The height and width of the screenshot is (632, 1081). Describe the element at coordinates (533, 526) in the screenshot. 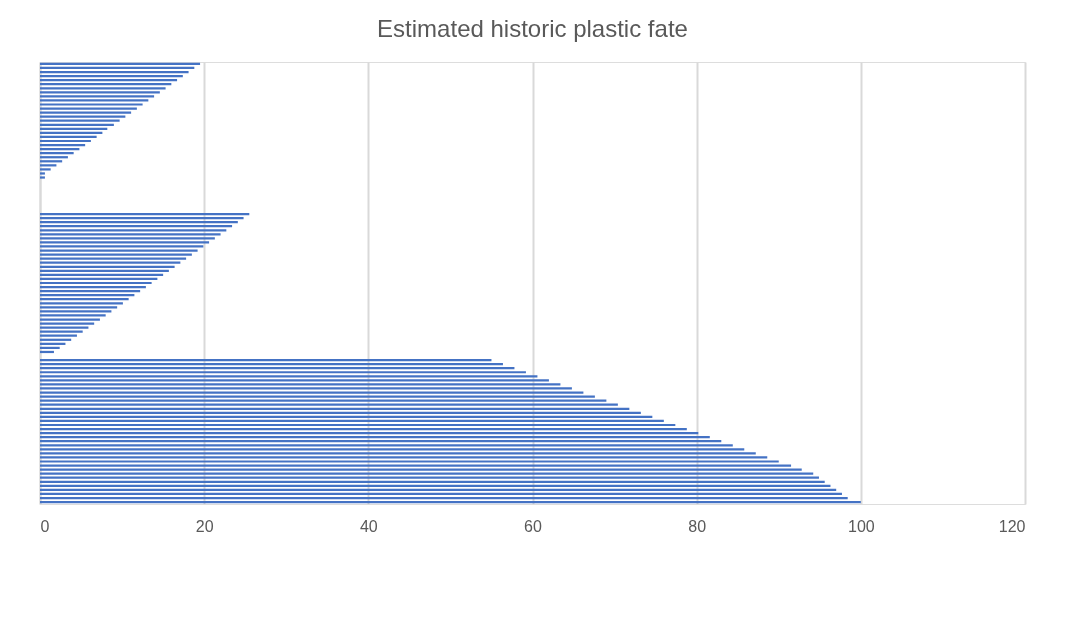

I see `x-tick-label: 60` at that location.